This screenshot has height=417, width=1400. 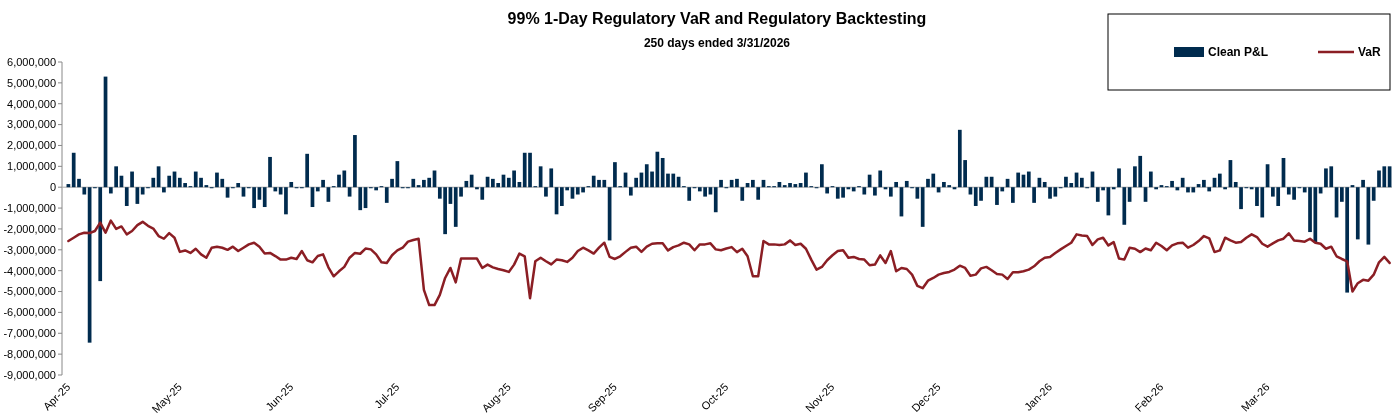 What do you see at coordinates (29, 207) in the screenshot?
I see `y-tick-label: -1,000,000` at bounding box center [29, 207].